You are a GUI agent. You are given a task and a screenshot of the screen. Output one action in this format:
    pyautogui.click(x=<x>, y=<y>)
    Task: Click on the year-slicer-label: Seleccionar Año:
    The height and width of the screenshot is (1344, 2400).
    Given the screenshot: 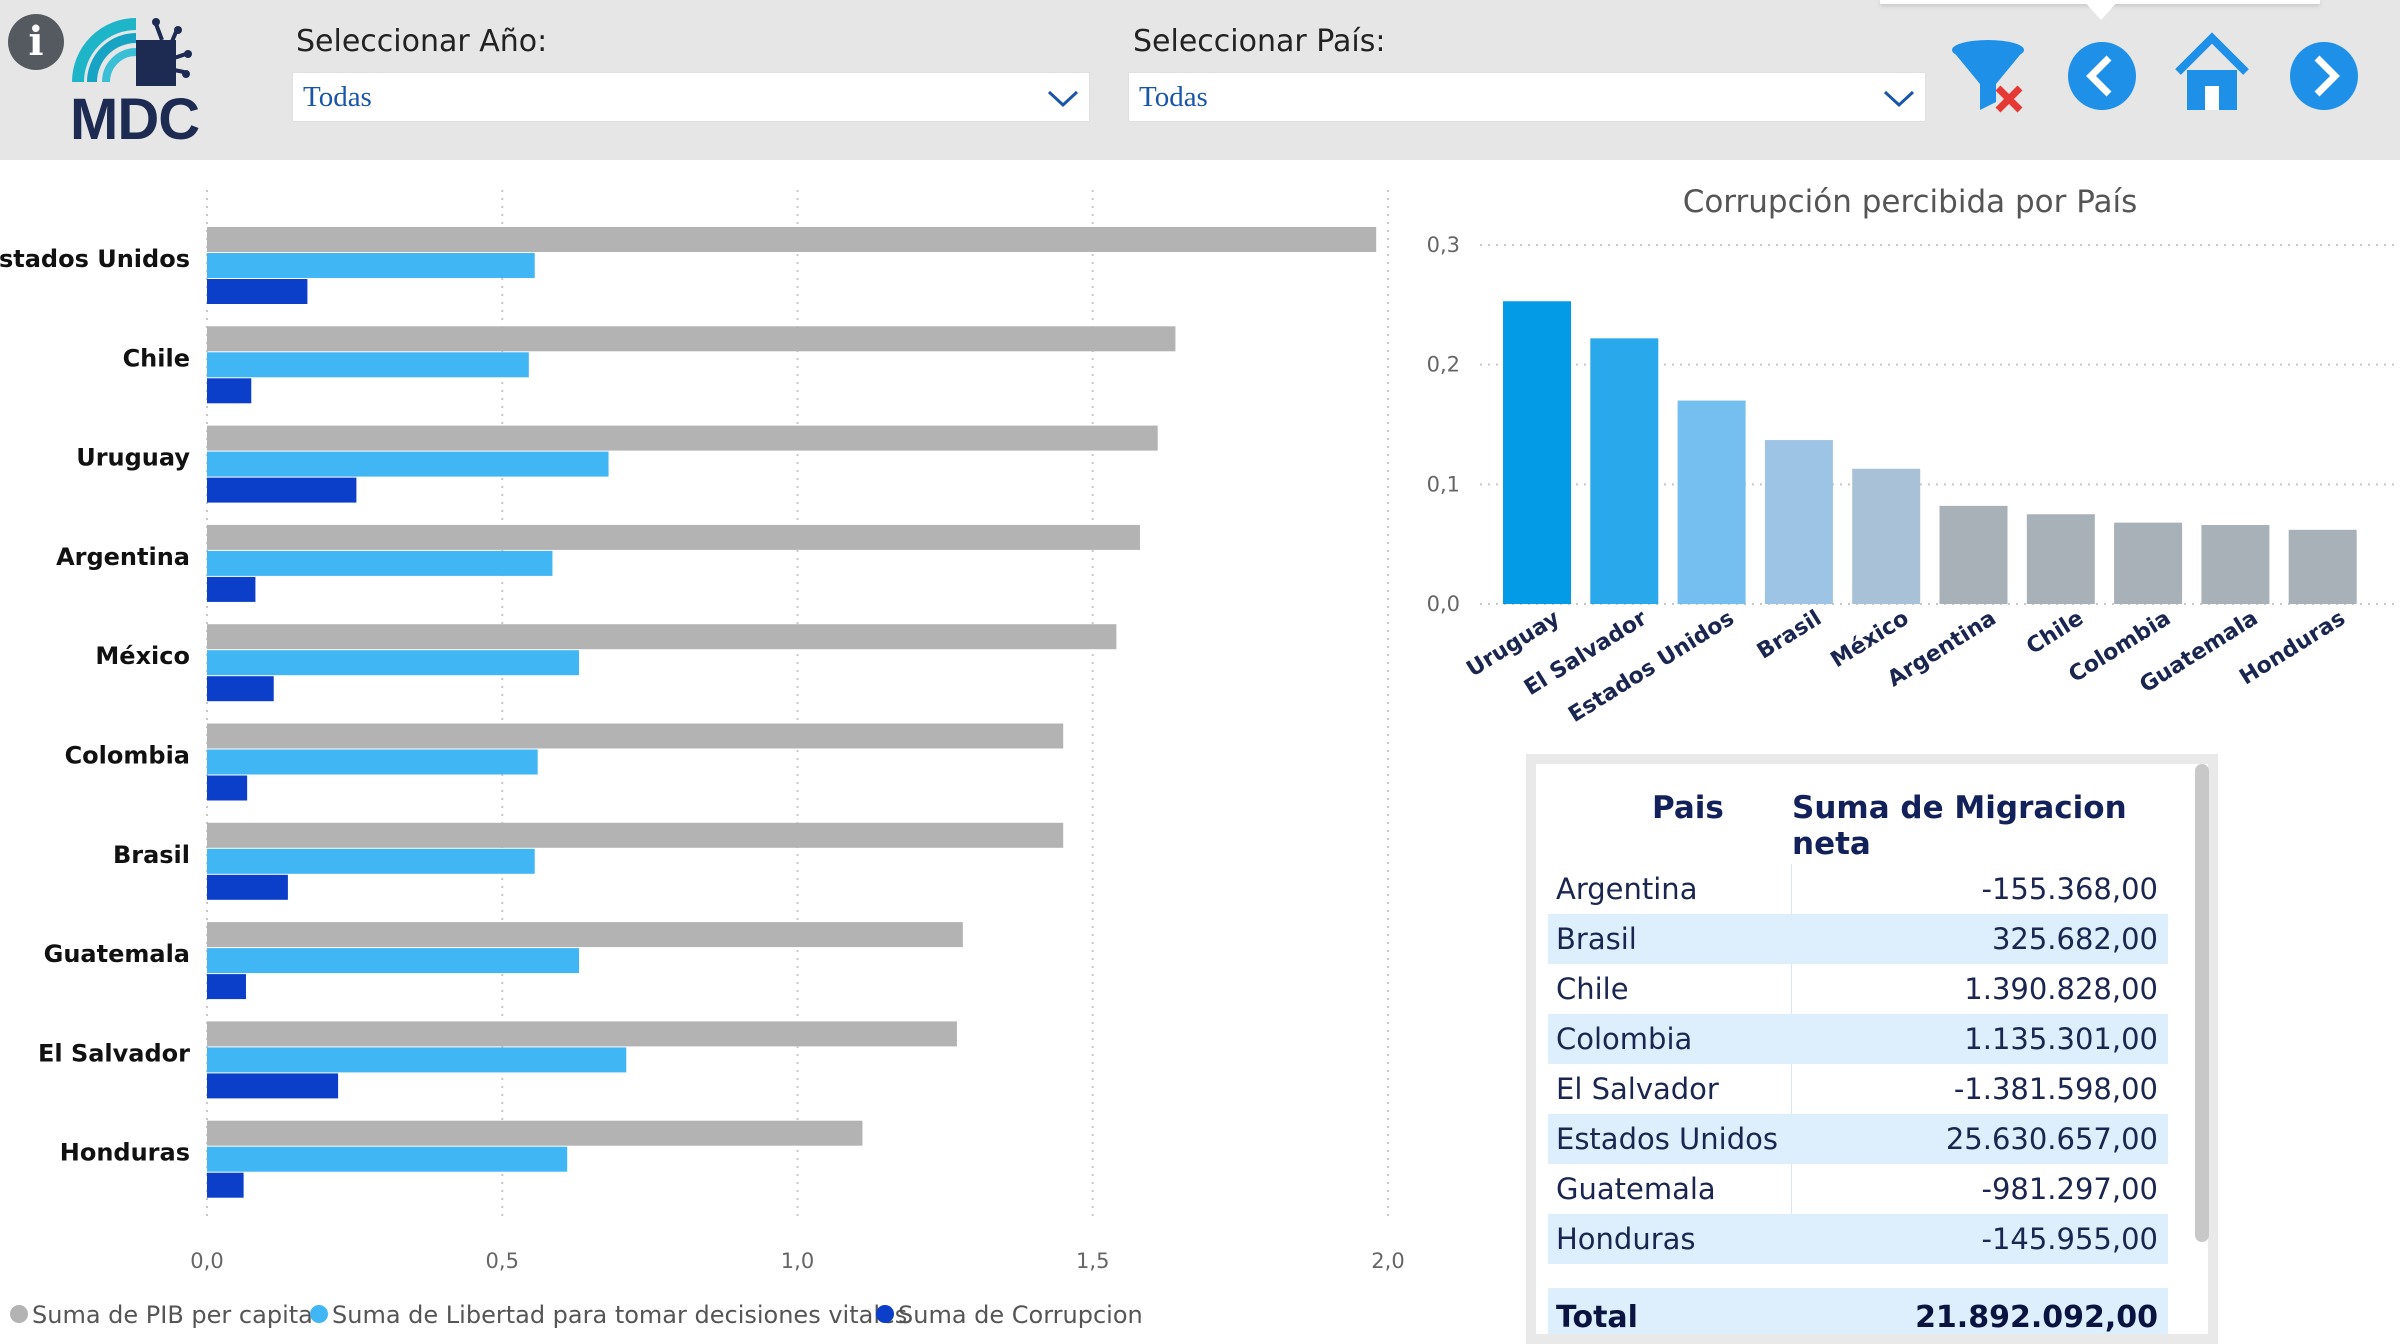 What is the action you would take?
    pyautogui.click(x=422, y=41)
    